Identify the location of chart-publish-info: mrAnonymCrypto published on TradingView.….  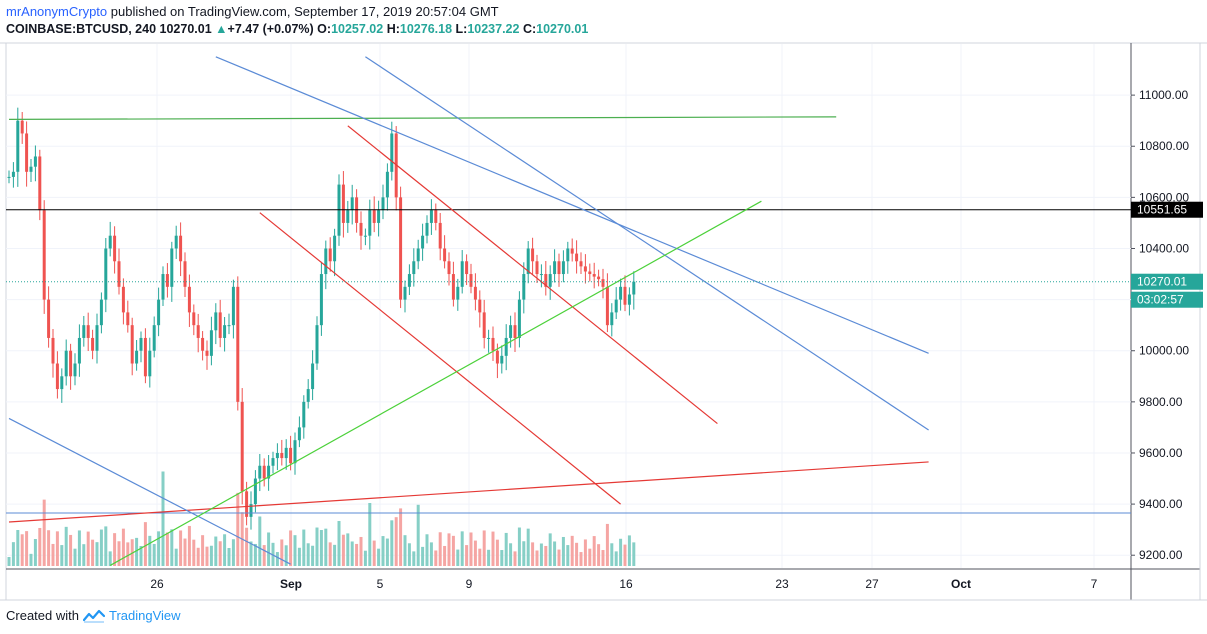
(252, 11).